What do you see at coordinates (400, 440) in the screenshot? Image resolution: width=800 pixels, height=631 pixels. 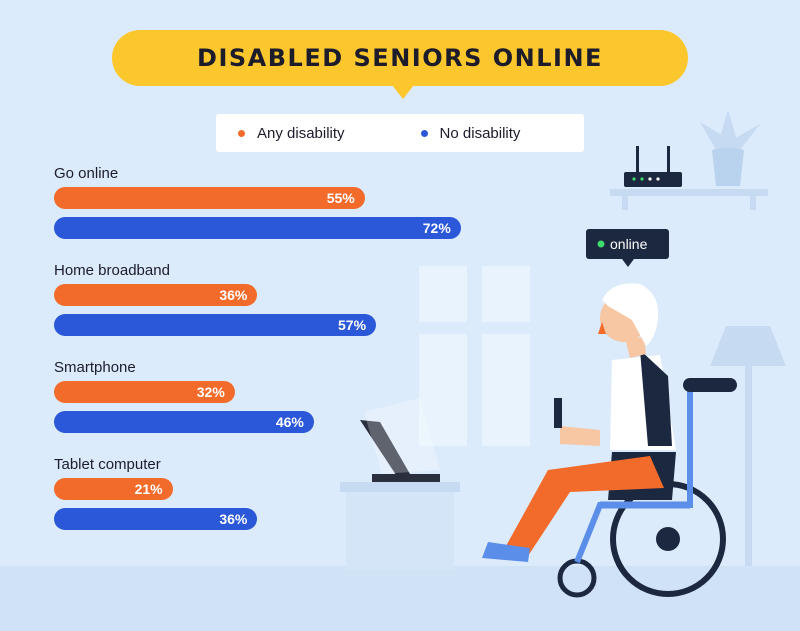 I see `tablet-icon` at bounding box center [400, 440].